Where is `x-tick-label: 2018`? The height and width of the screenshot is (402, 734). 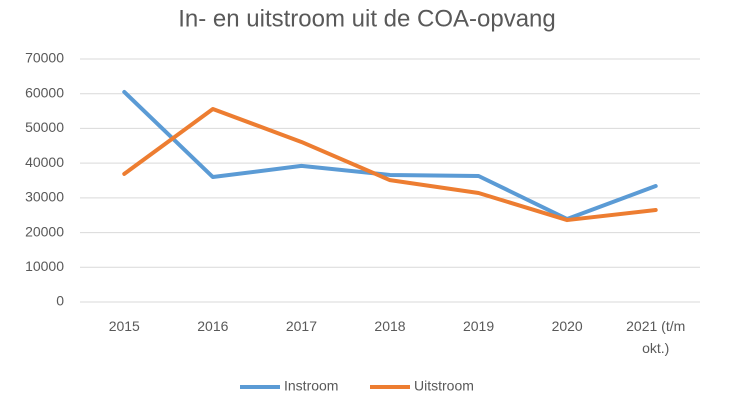
x-tick-label: 2018 is located at coordinates (390, 326).